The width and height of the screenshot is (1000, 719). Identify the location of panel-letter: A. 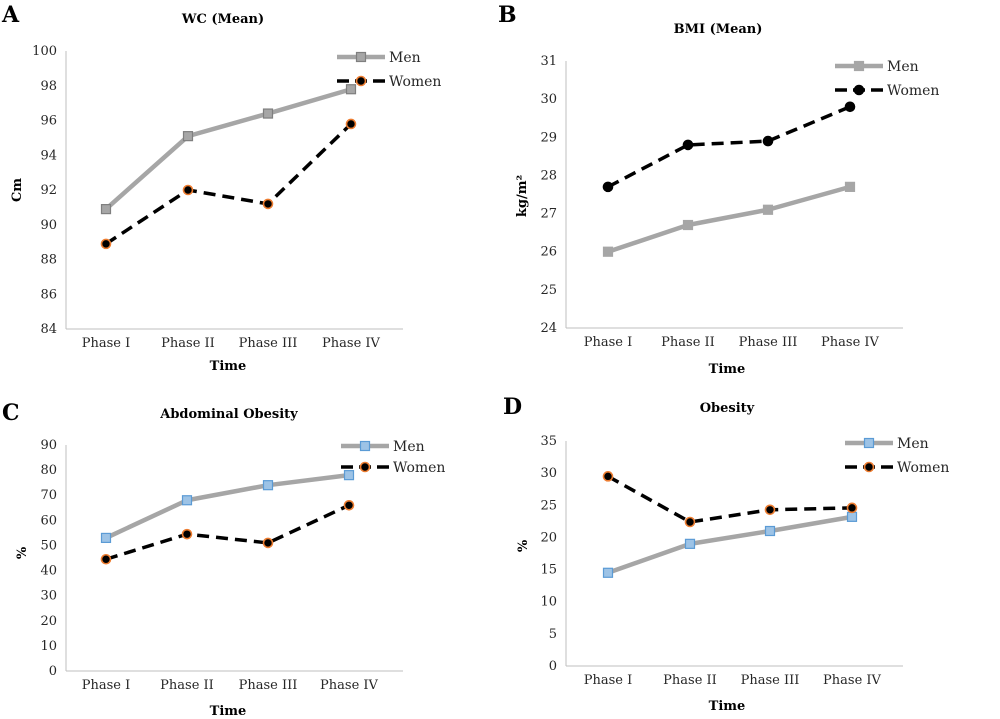
(10, 15).